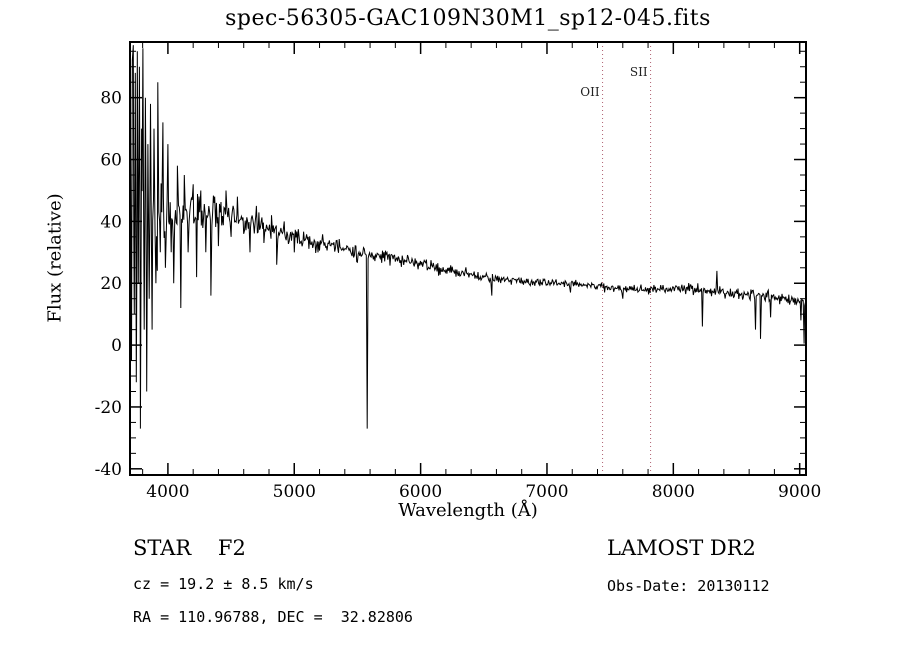 This screenshot has height=649, width=900. I want to click on marker-label-OII: OII, so click(590, 92).